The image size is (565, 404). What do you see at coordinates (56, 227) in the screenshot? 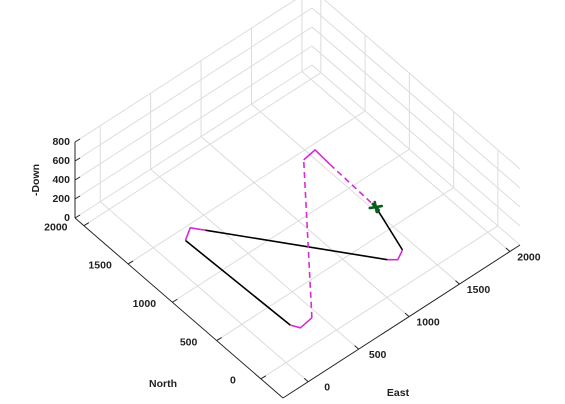
I see `y-tick-label: 2000` at bounding box center [56, 227].